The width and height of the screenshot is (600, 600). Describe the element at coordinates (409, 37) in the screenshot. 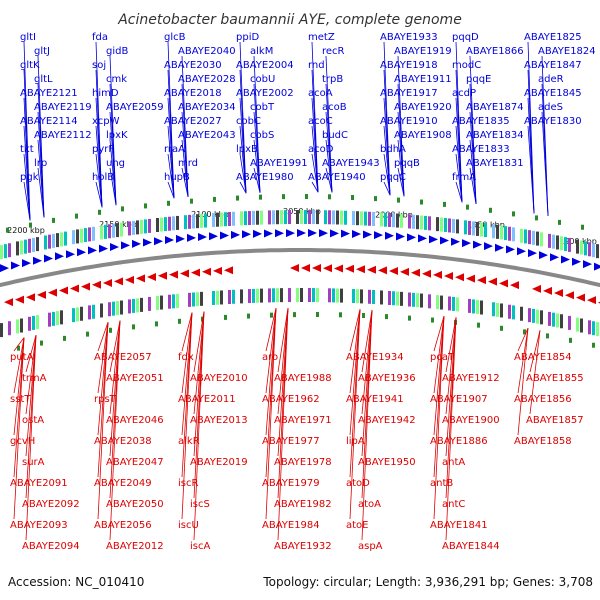

I see `forward-gene-label: ABAYE1933` at that location.